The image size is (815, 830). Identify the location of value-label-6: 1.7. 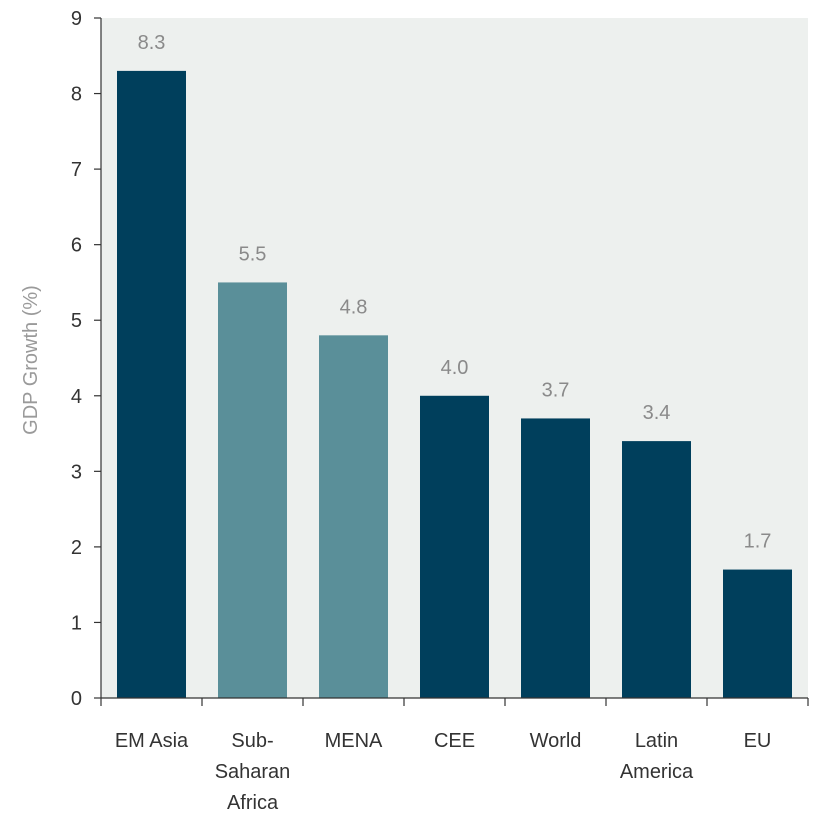
(758, 542).